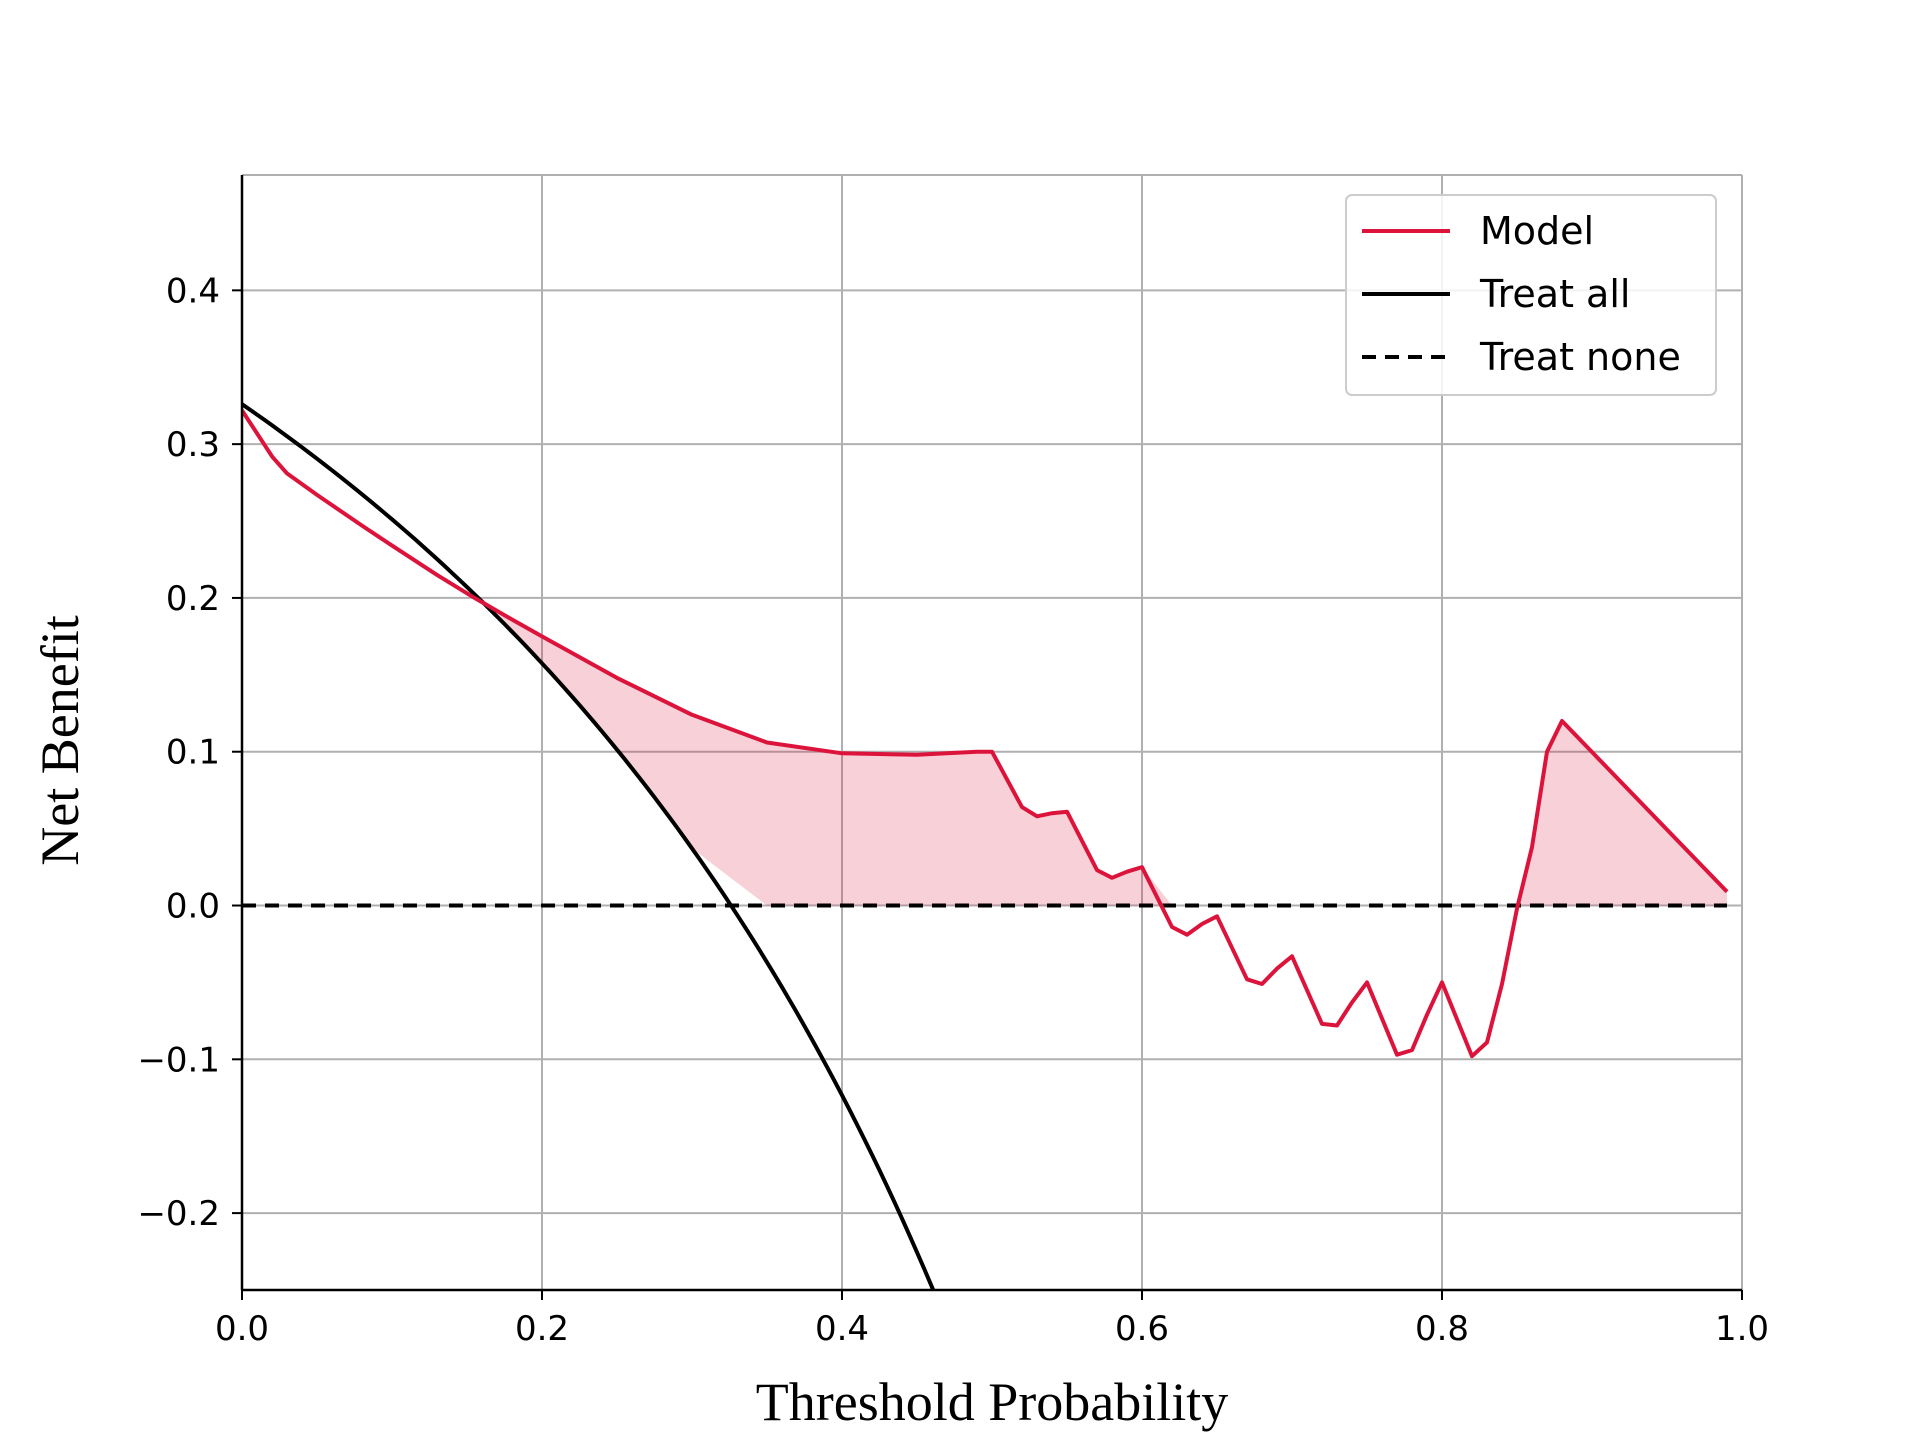  What do you see at coordinates (193, 291) in the screenshot?
I see `y-tick-label: 0.4` at bounding box center [193, 291].